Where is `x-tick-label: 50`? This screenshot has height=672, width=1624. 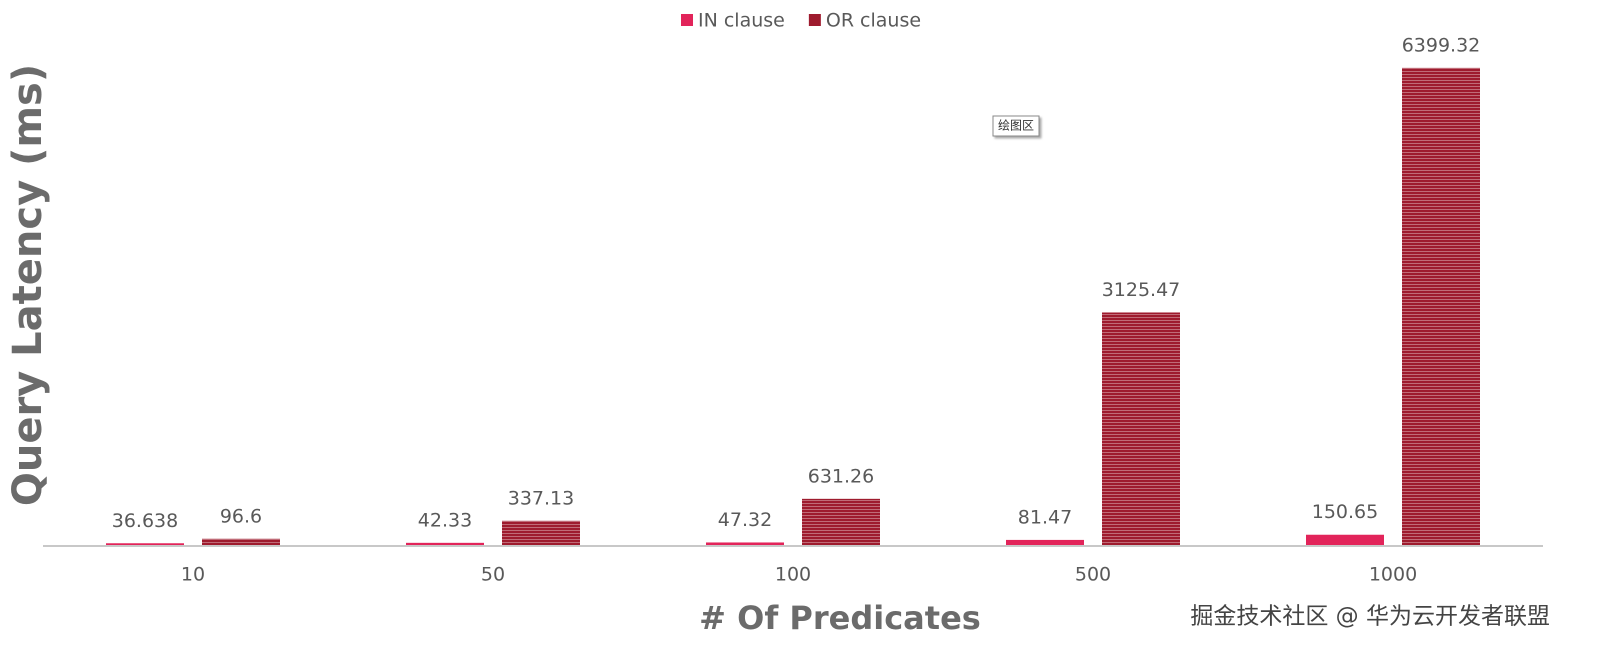 x-tick-label: 50 is located at coordinates (493, 575).